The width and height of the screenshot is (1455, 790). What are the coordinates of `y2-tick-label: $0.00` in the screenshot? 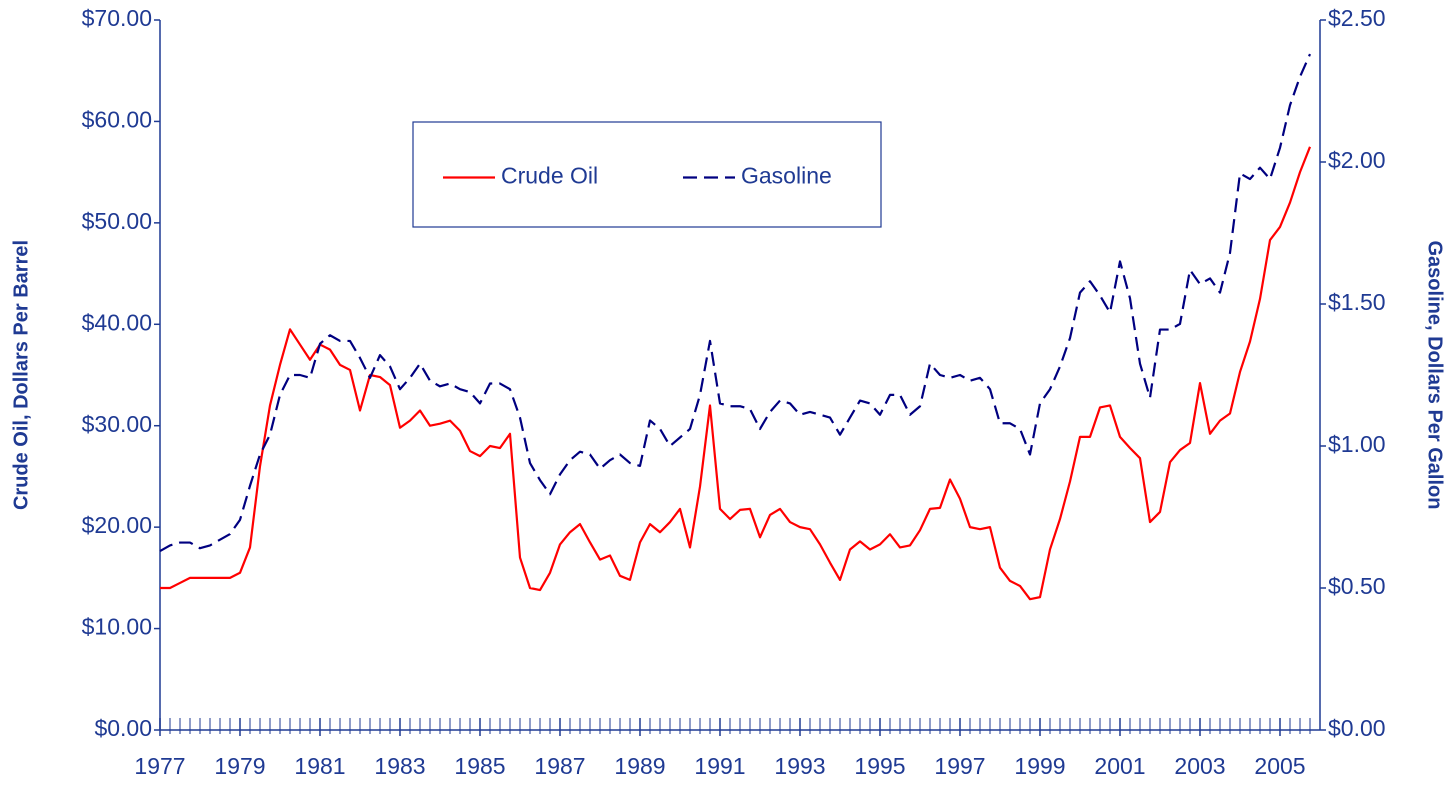 It's located at (1357, 728).